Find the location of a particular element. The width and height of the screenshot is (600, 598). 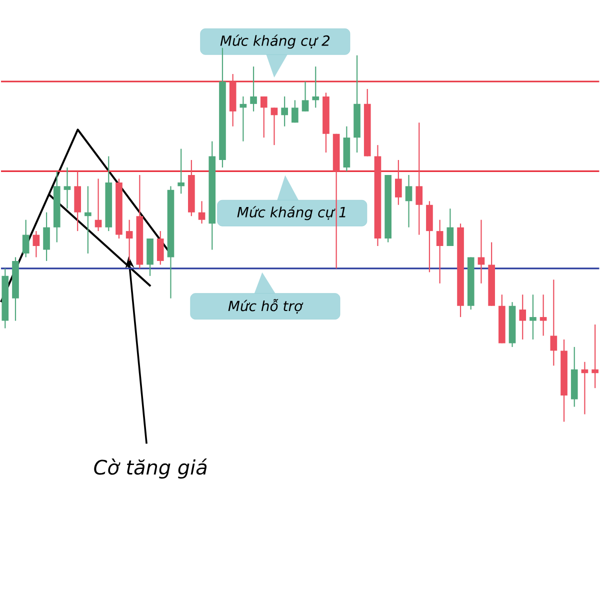

ref-line-label: Mức hỗ trợ is located at coordinates (266, 306).